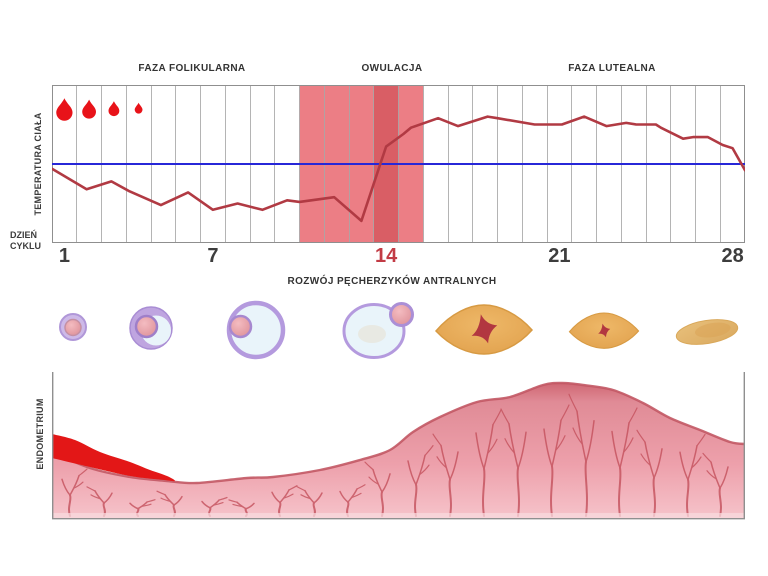 Image resolution: width=768 pixels, height=576 pixels. I want to click on secondary-follicle-illustration, so click(151, 328).